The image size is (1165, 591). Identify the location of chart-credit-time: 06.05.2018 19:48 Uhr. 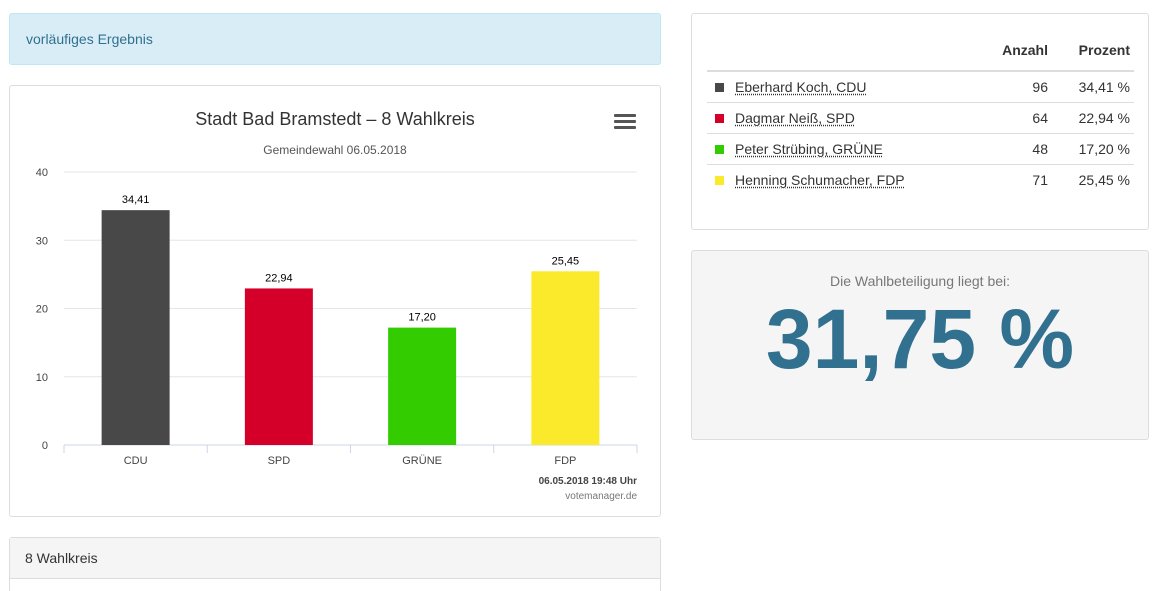
(588, 481).